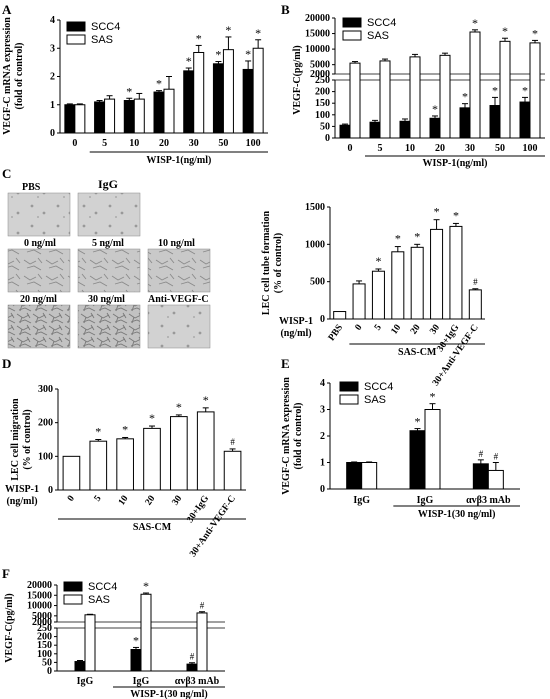 This screenshot has height=699, width=550. I want to click on chart-d-y-tick-label-1: 100, so click(45, 456).